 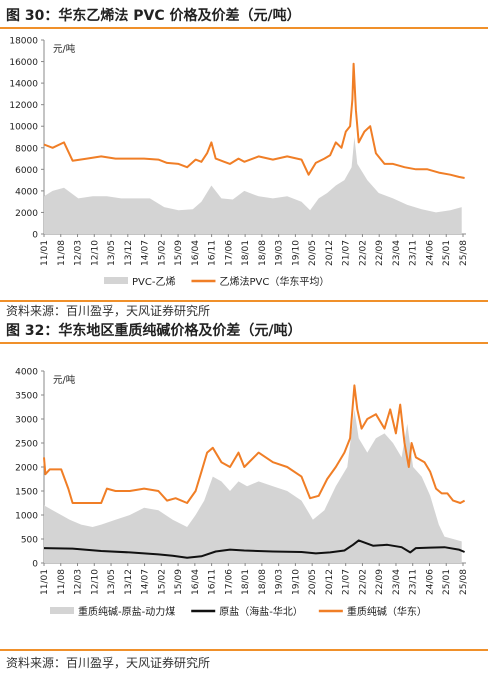 What do you see at coordinates (397, 582) in the screenshot?
I see `c1-x-tick-label: 23/04` at bounding box center [397, 582].